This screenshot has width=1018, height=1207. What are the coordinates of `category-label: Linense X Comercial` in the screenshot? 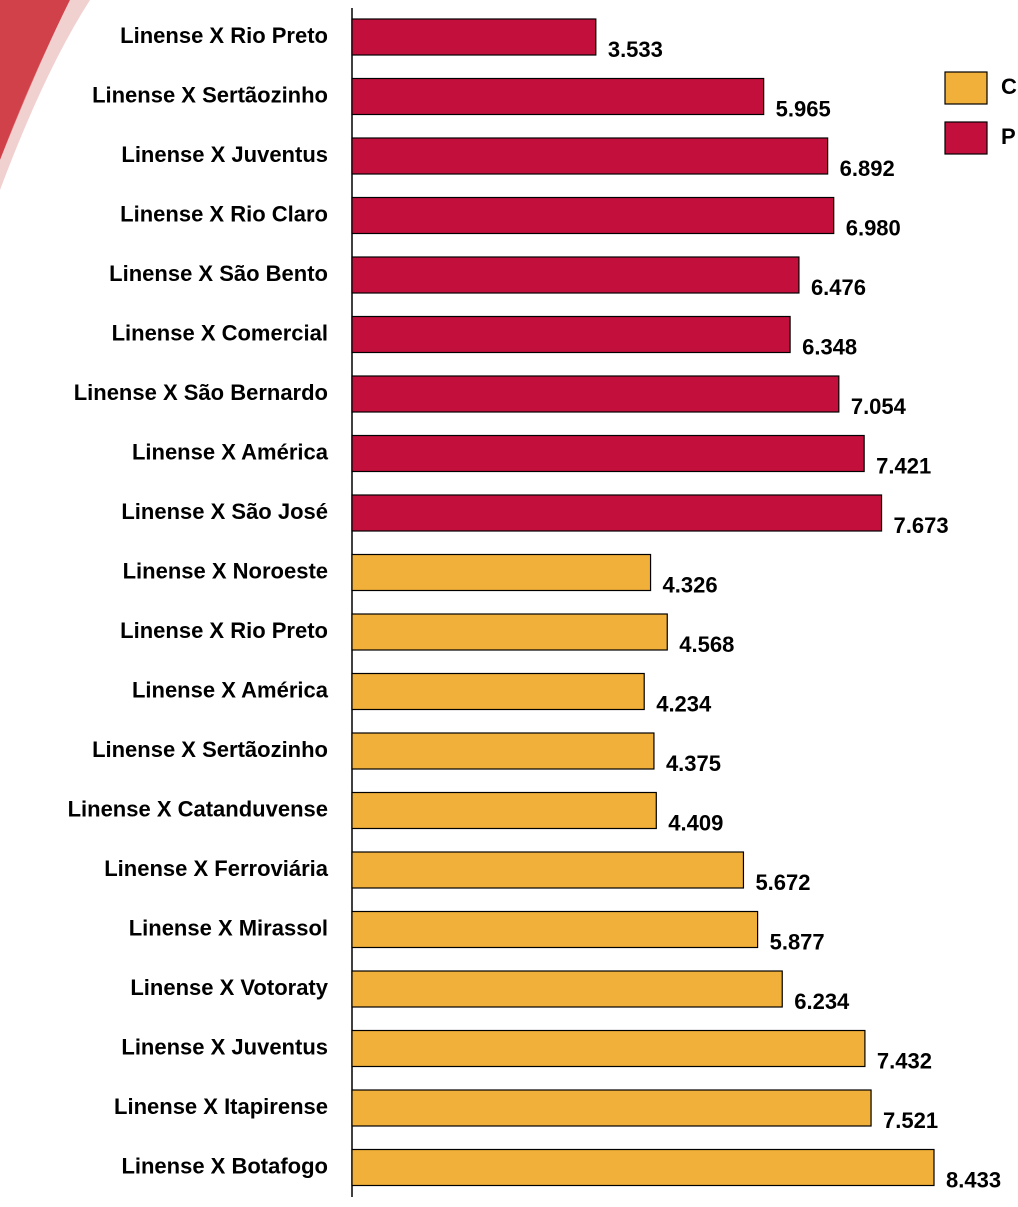 It's located at (220, 332).